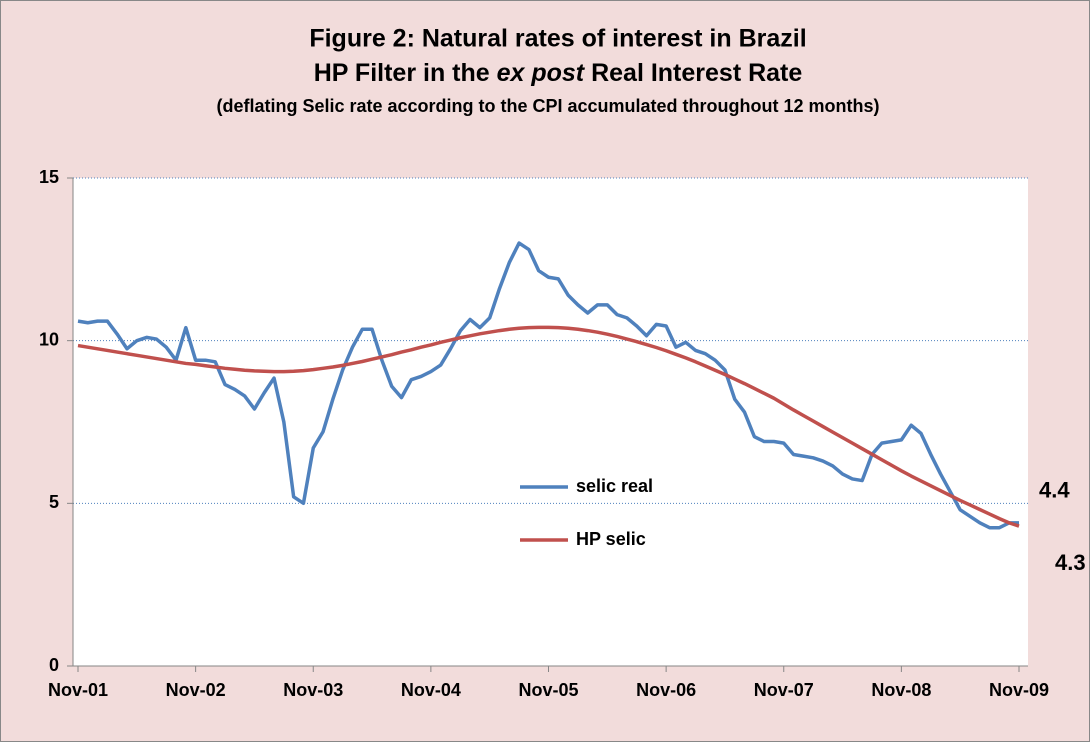 This screenshot has height=747, width=1090. What do you see at coordinates (49, 339) in the screenshot?
I see `y-tick-label: 10` at bounding box center [49, 339].